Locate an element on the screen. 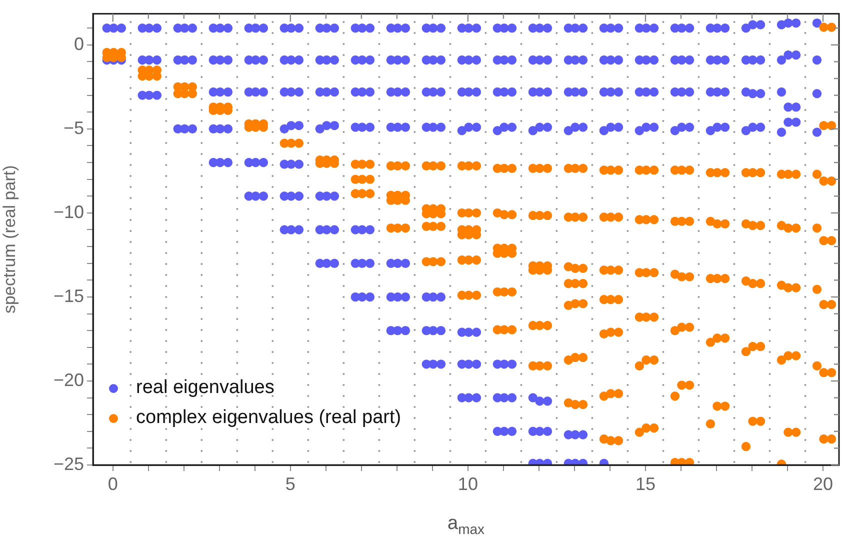  y-axis-title: spectrum (real part) is located at coordinates (9, 239).